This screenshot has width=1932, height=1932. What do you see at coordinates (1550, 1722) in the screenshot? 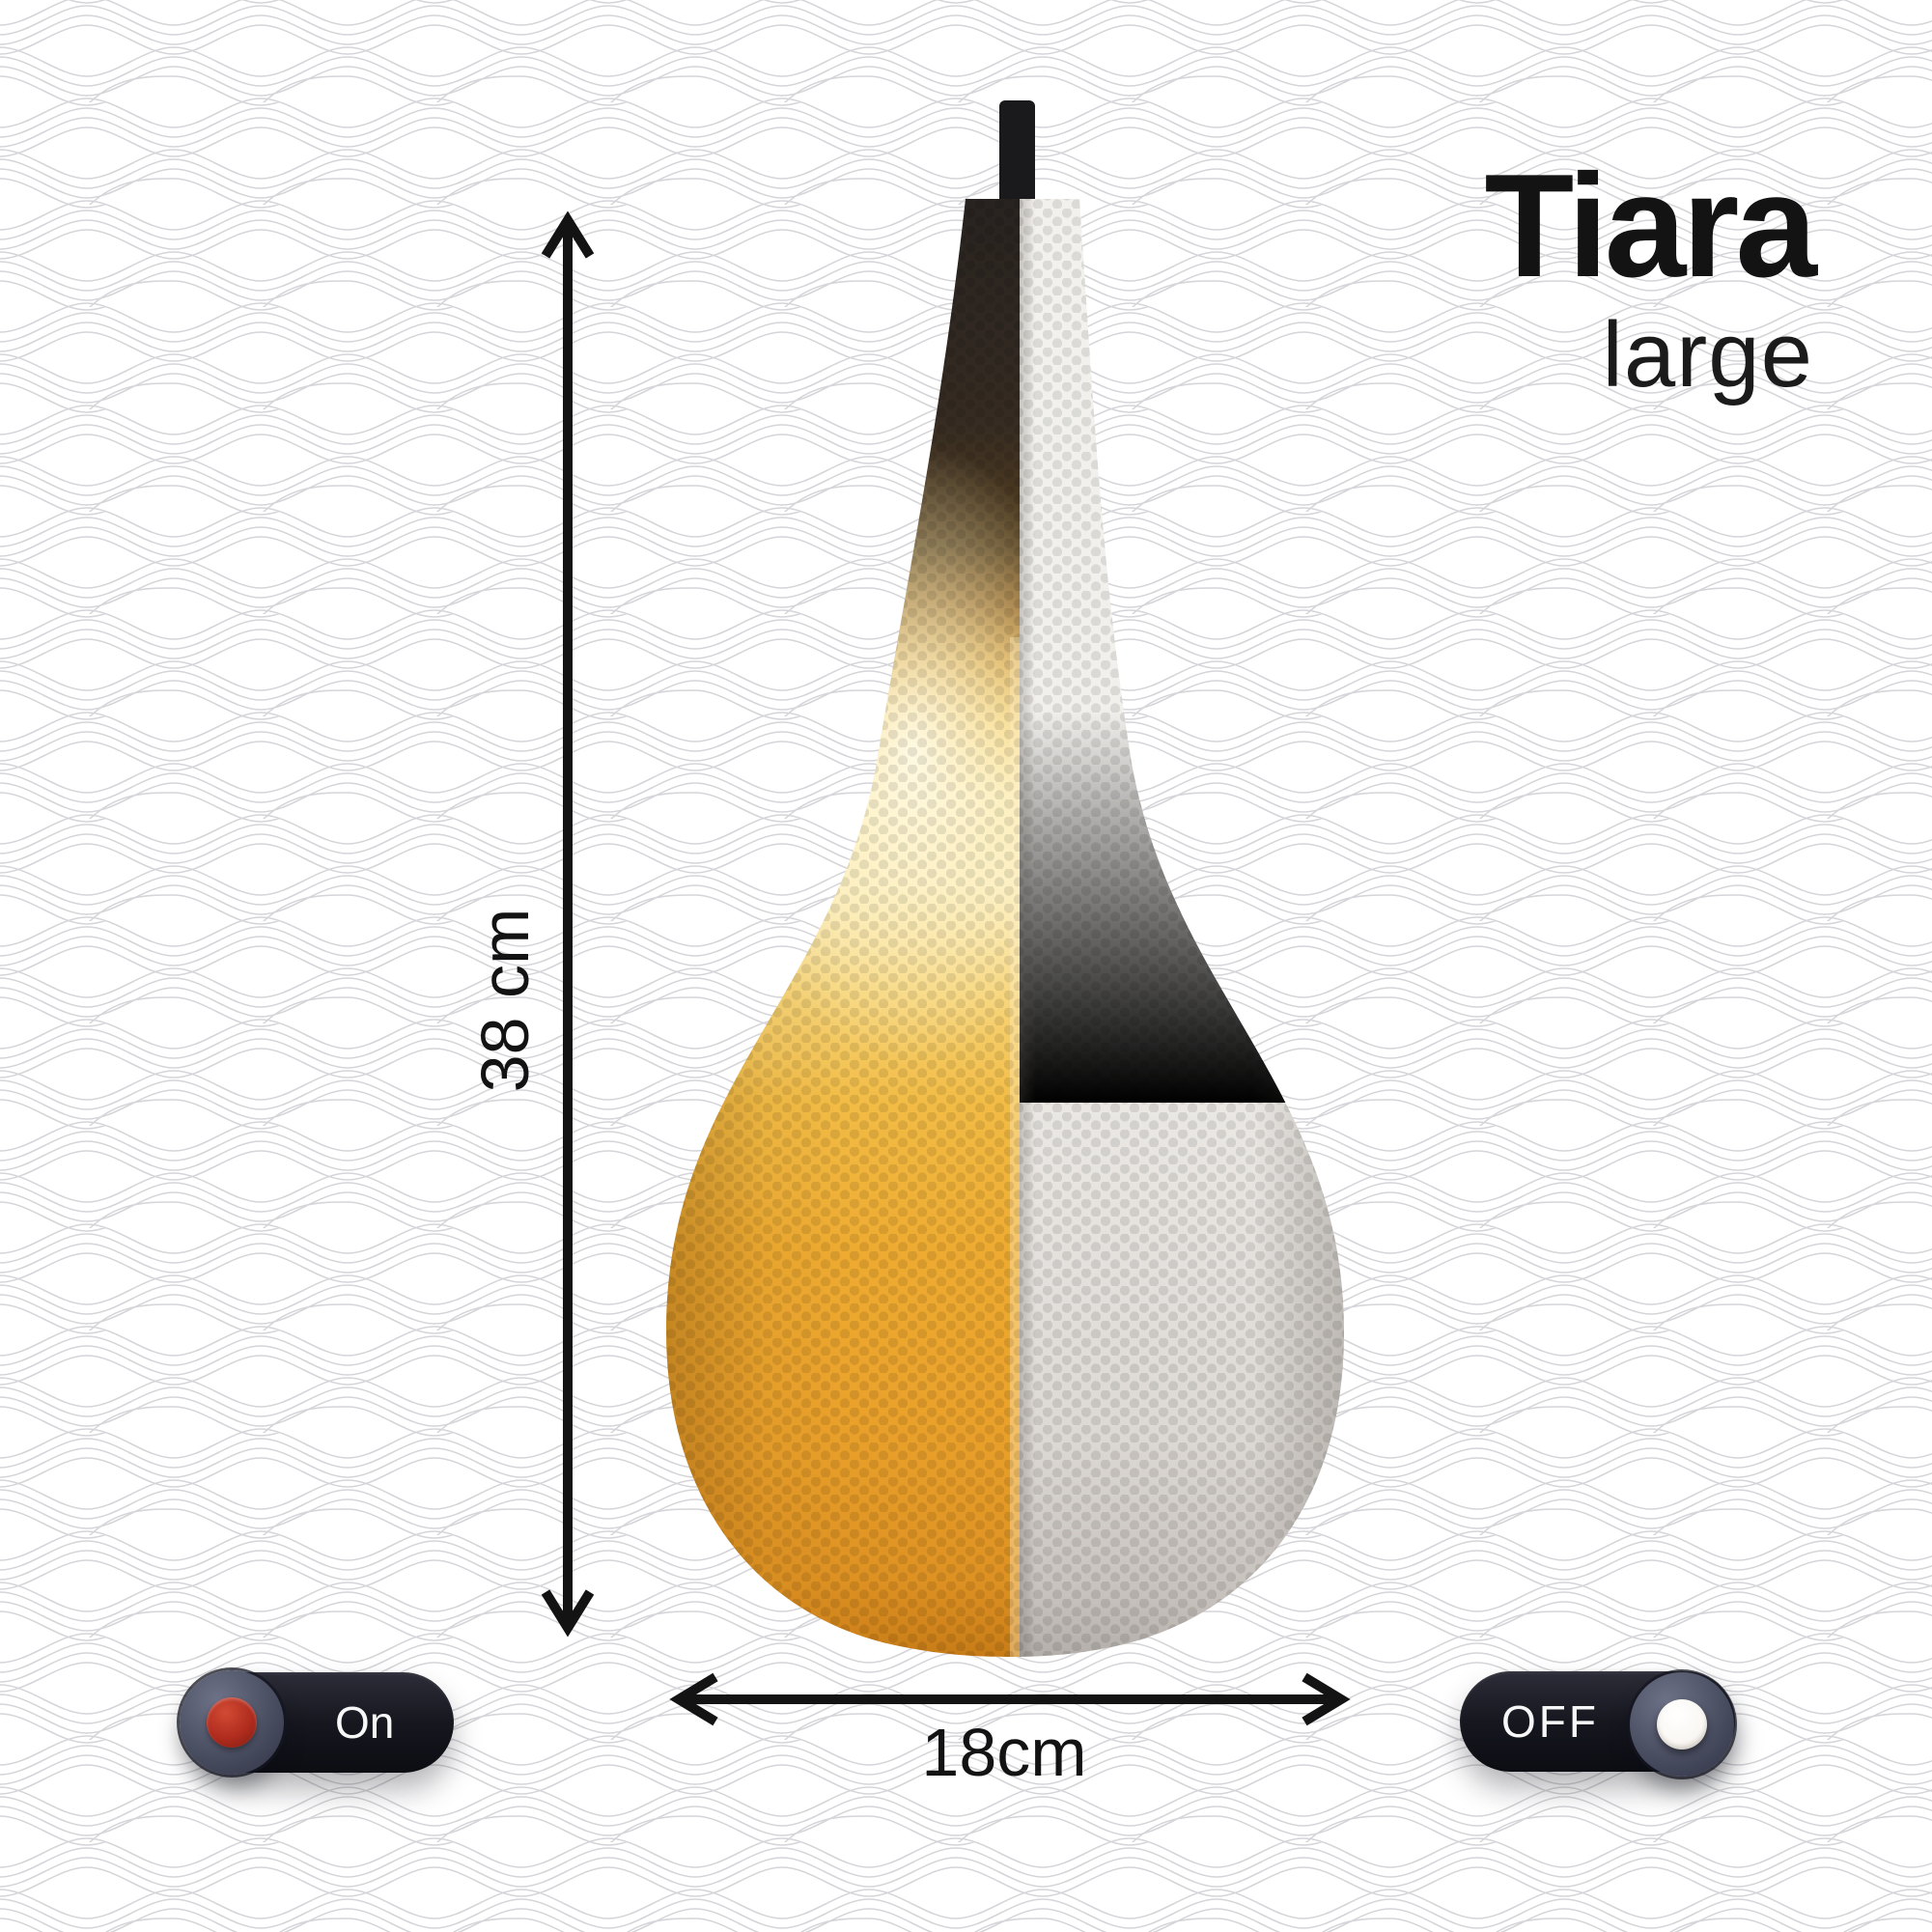
I see `toggle-off-label: OFF` at bounding box center [1550, 1722].